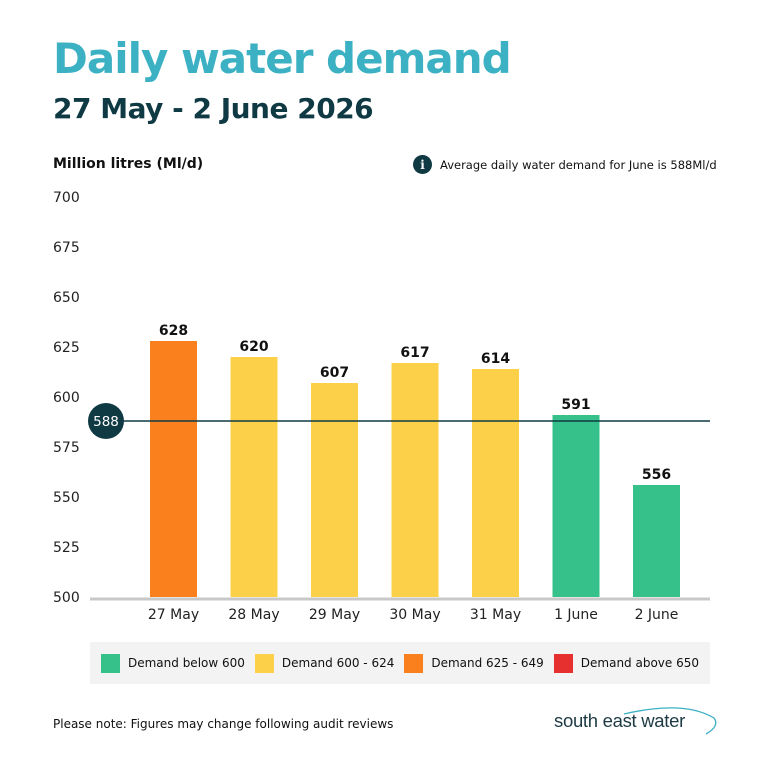 The image size is (768, 768). Describe the element at coordinates (66, 348) in the screenshot. I see `y-tick-label: 625` at that location.